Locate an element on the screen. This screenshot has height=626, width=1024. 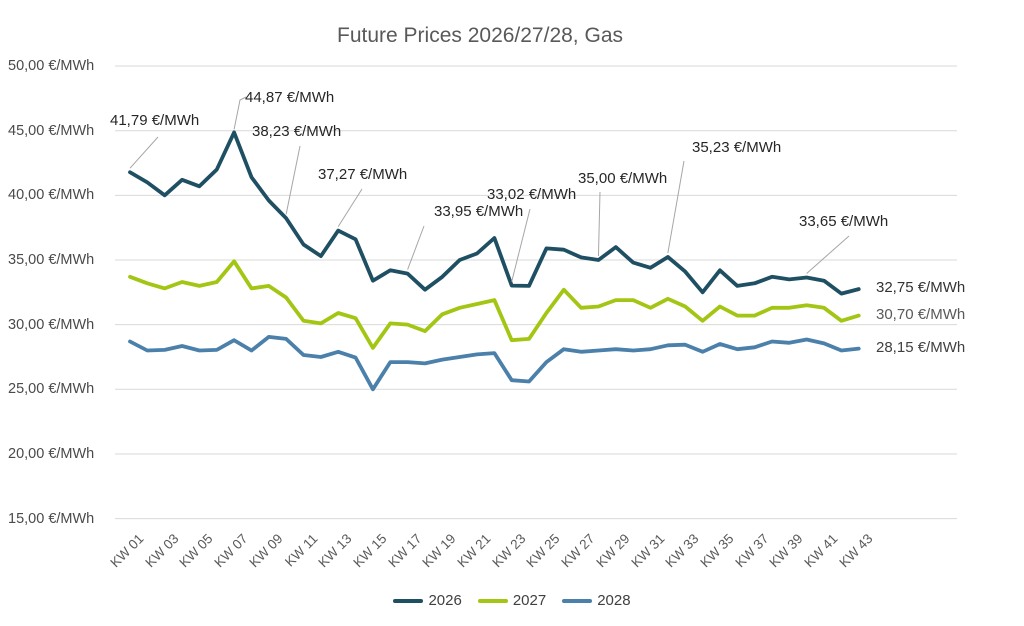
series-end-value-label: 32,75 €/MWh is located at coordinates (921, 288).